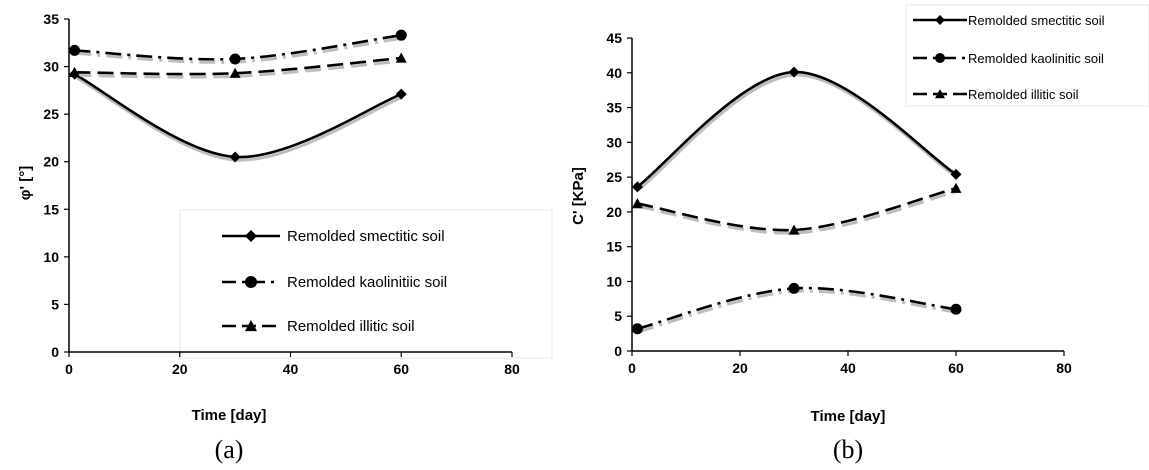  I want to click on panel-b-y-tick-label: 35, so click(614, 108).